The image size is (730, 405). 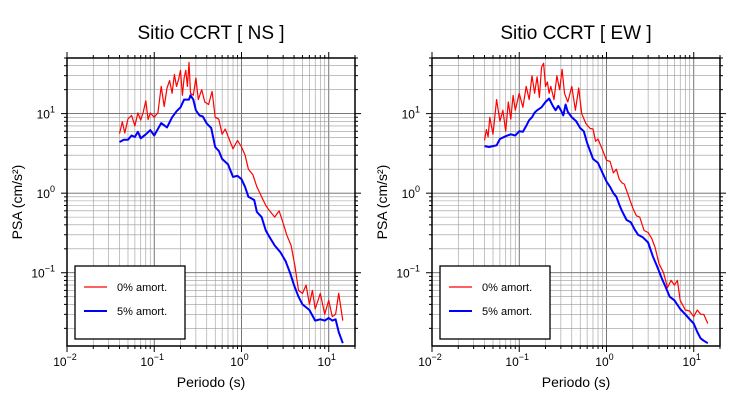 I want to click on chart-1-x-tick-label: 10⁻², so click(x=65, y=360).